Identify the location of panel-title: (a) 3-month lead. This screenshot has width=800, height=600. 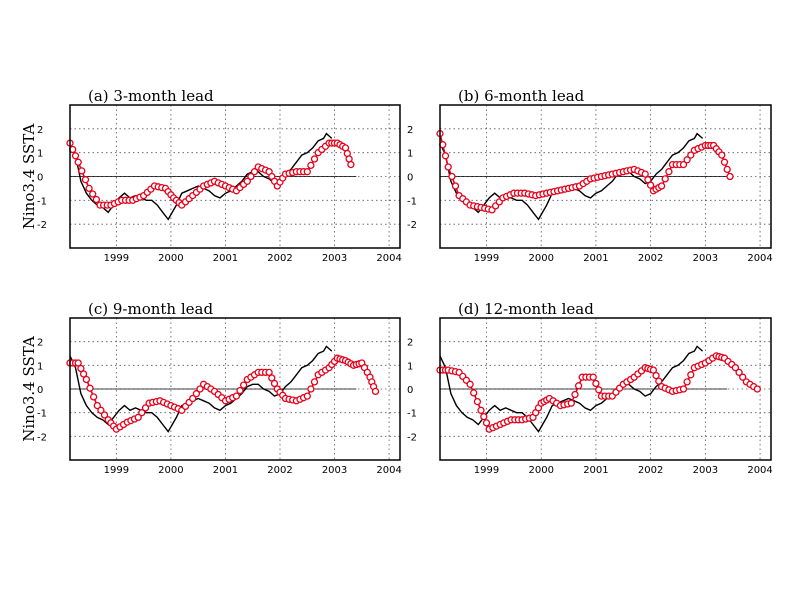
(151, 96).